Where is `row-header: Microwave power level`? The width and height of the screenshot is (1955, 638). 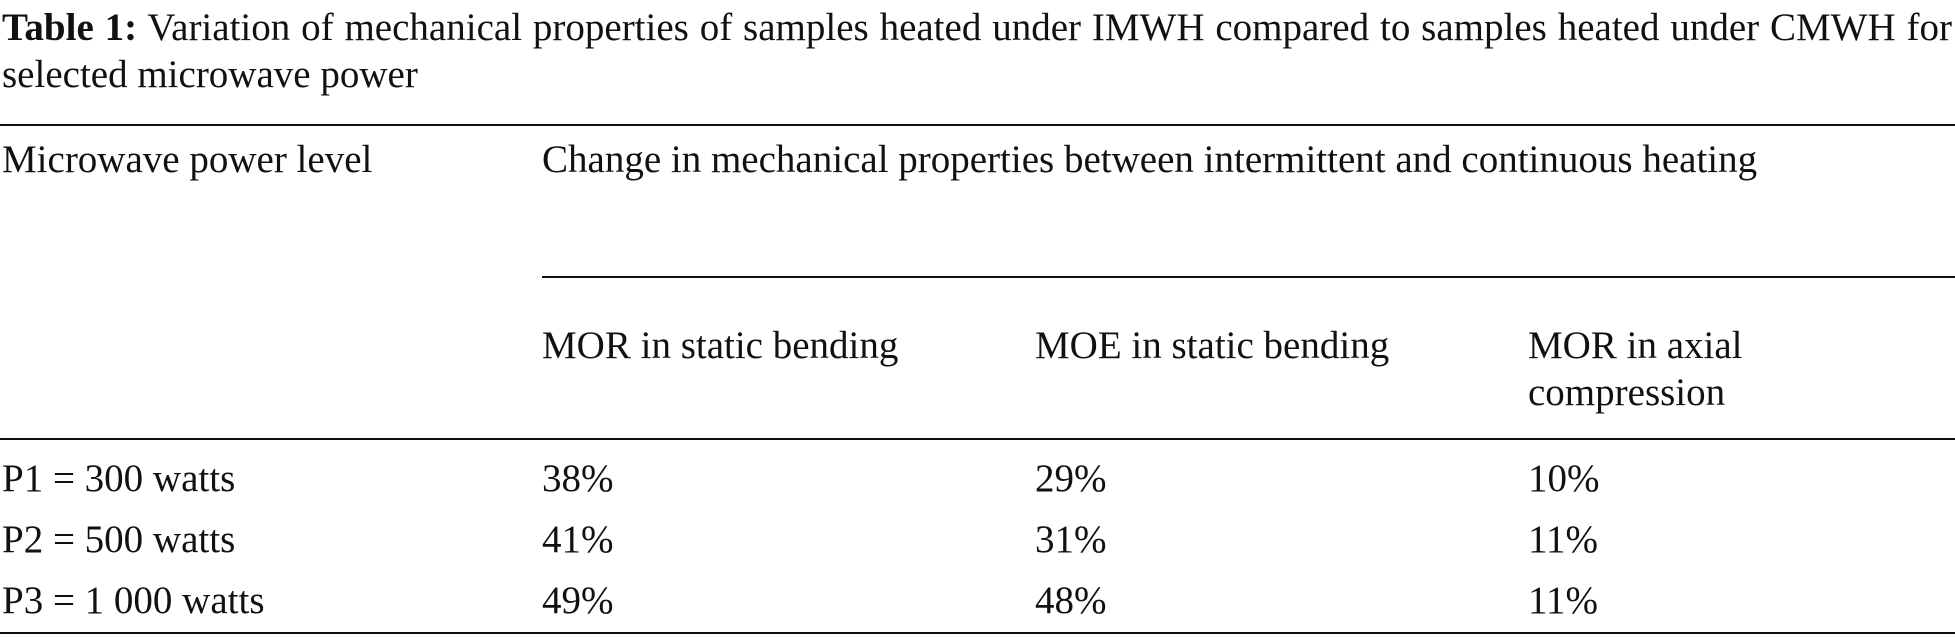
row-header: Microwave power level is located at coordinates (187, 159).